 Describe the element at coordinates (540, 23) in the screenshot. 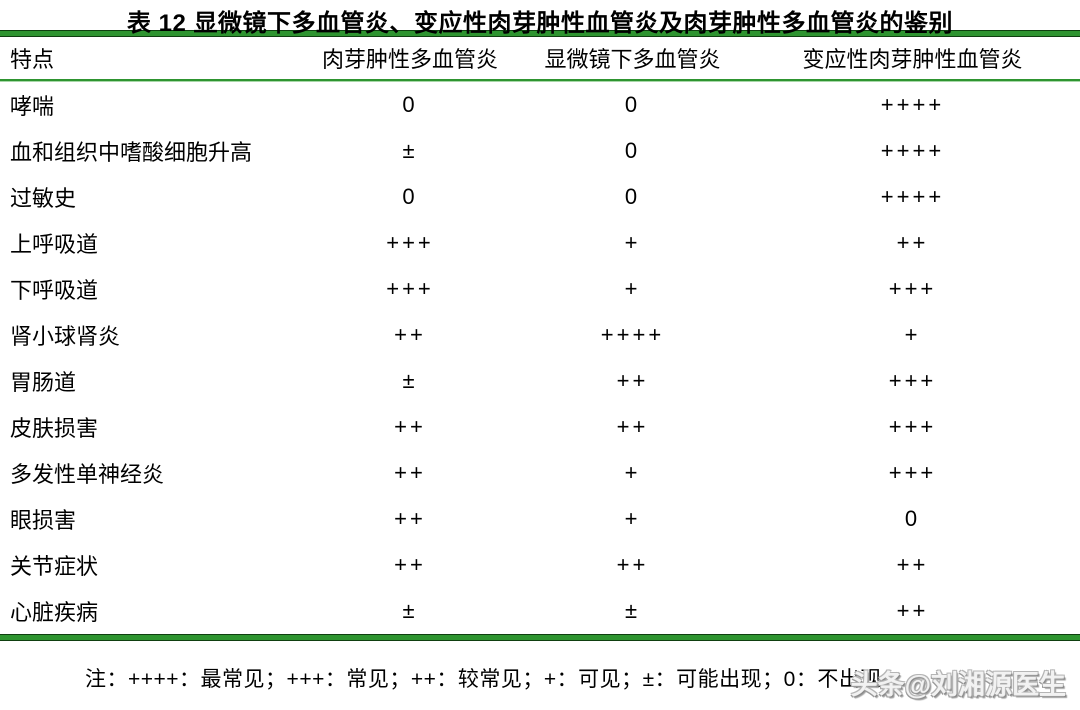

I see `table-title: 表 12 显微镜下多血管炎、变应性肉芽肿性血管炎及肉芽肿性多血管炎的鉴别` at that location.